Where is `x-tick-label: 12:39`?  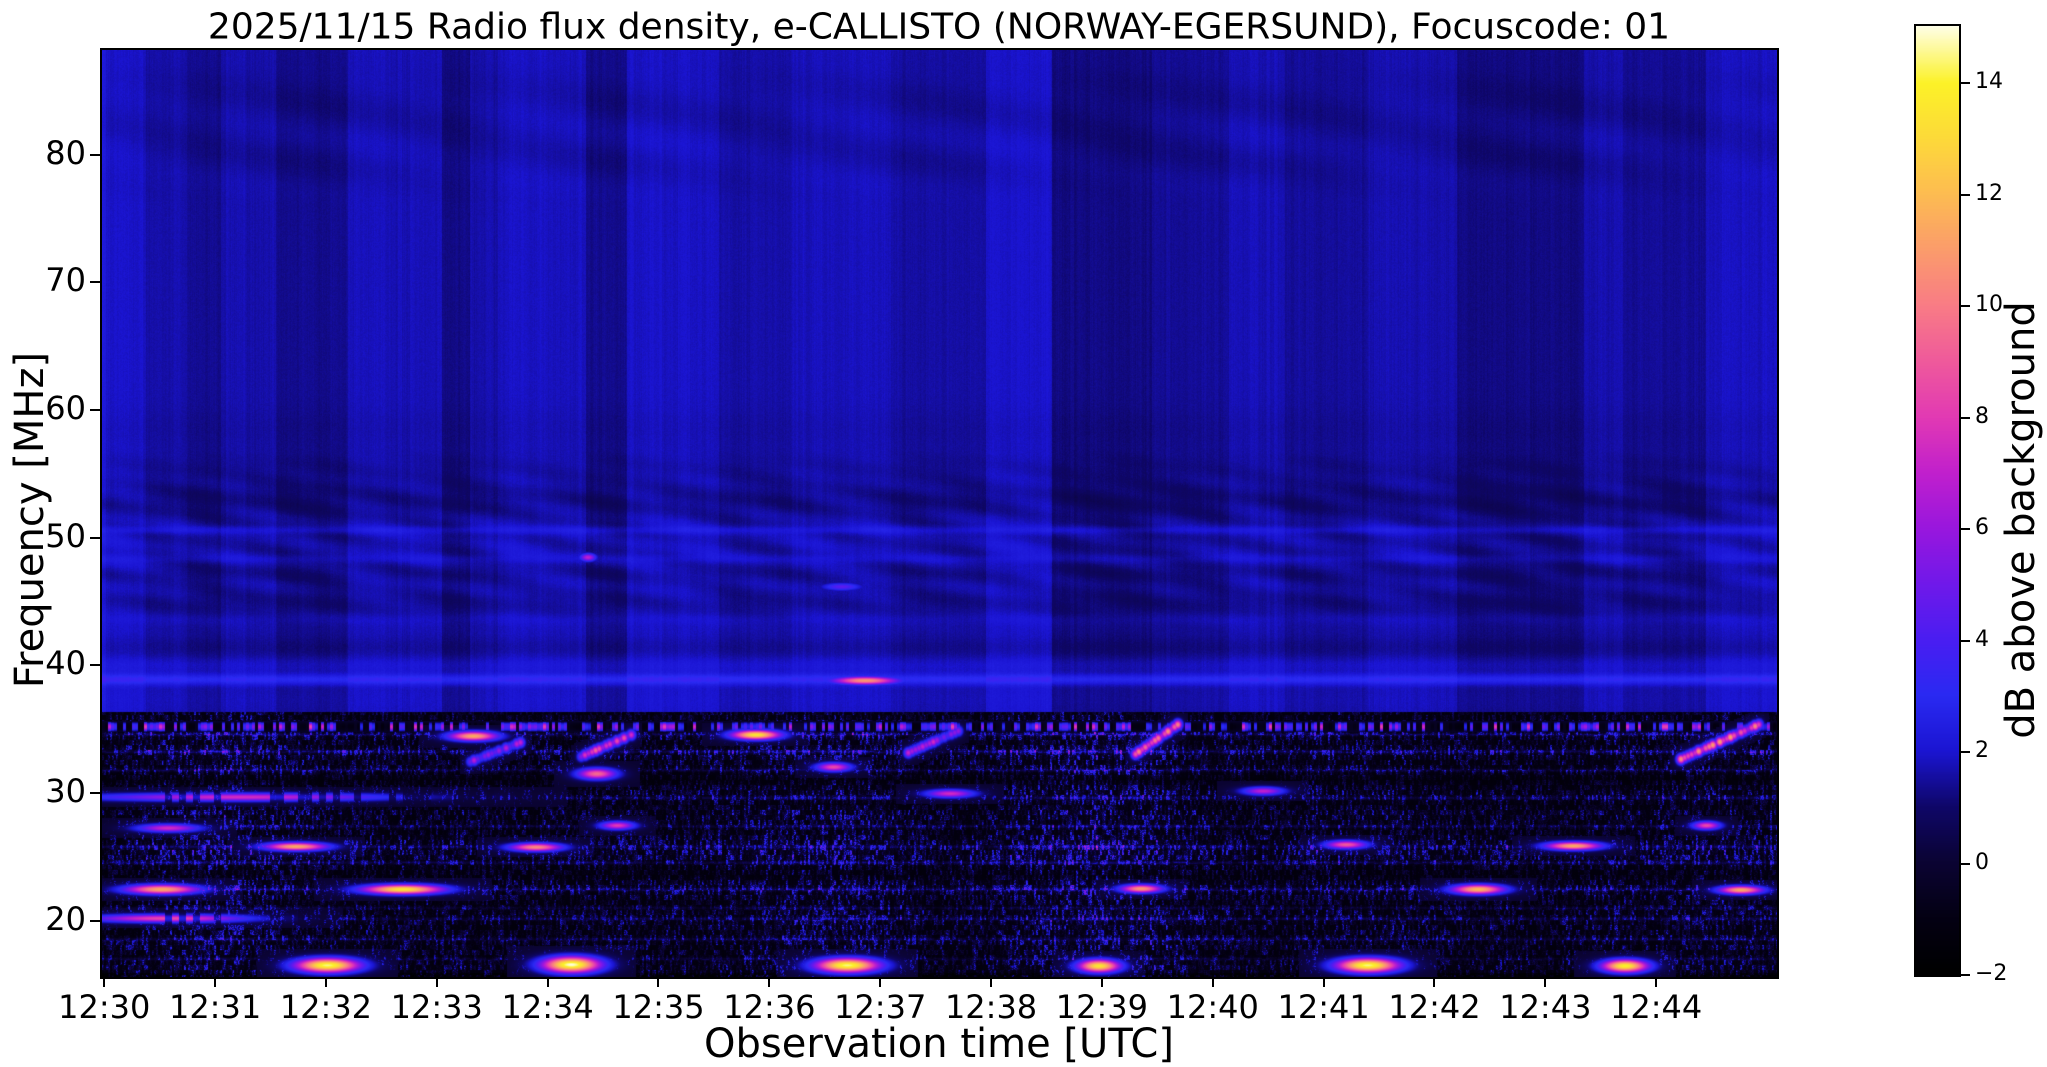 x-tick-label: 12:39 is located at coordinates (1101, 1007).